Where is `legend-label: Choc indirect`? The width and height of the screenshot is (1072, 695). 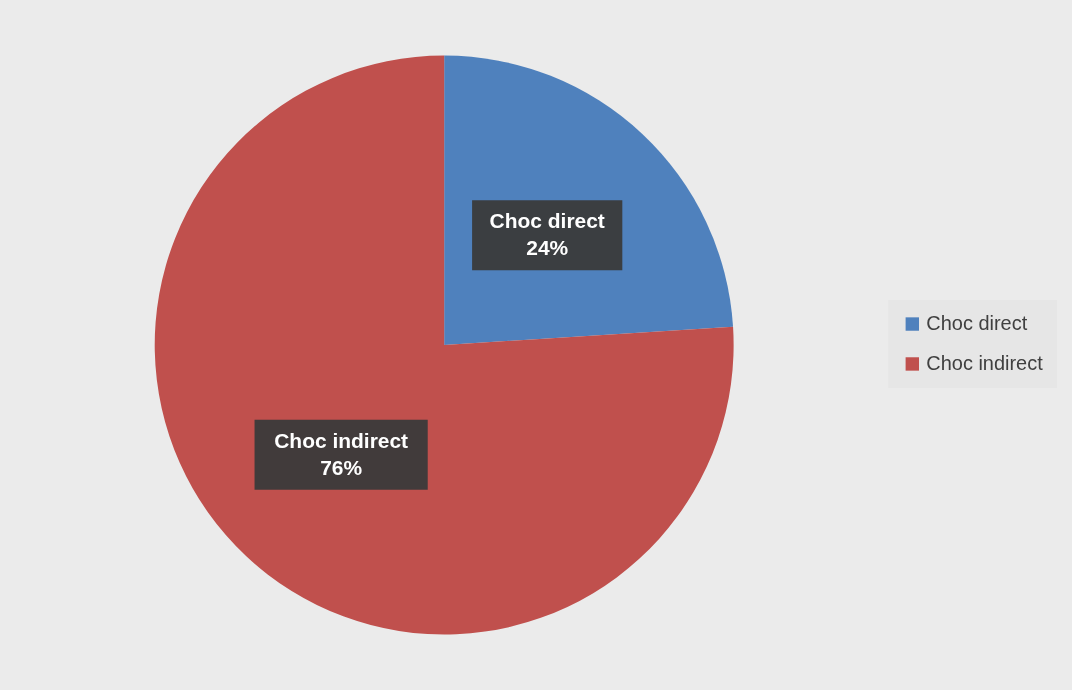
legend-label: Choc indirect is located at coordinates (985, 362).